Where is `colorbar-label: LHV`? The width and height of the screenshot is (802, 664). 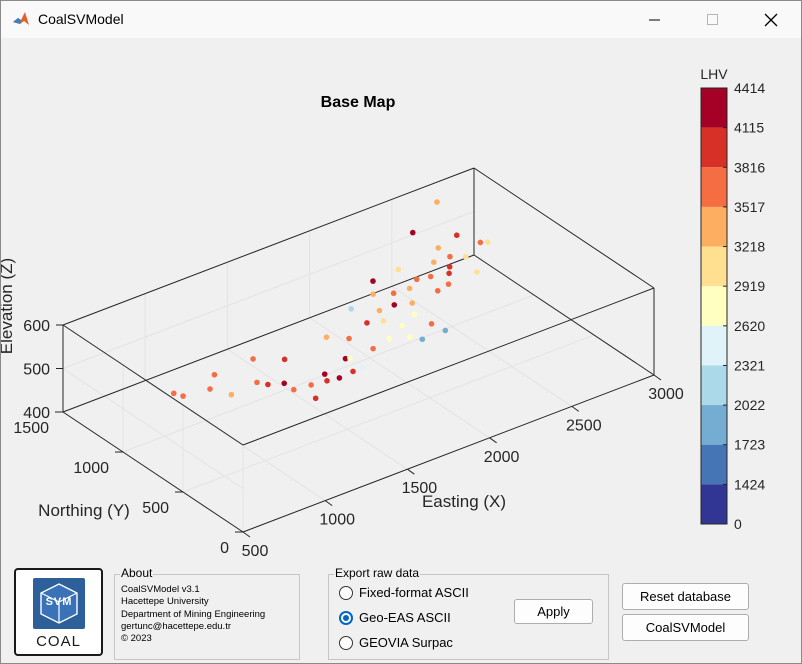 colorbar-label: LHV is located at coordinates (714, 74).